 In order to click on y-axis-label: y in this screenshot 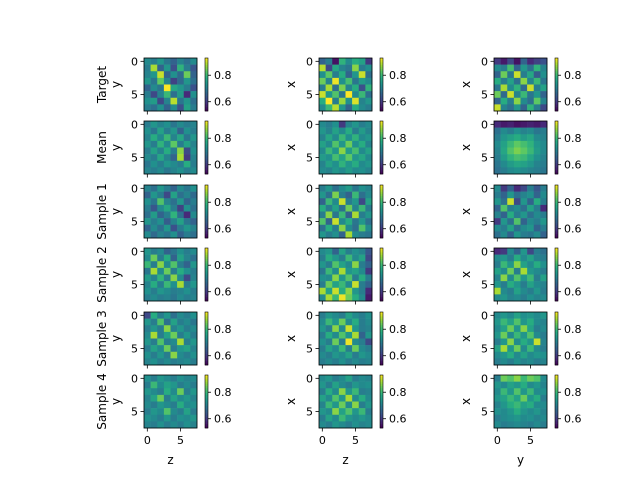, I will do `click(116, 84)`.